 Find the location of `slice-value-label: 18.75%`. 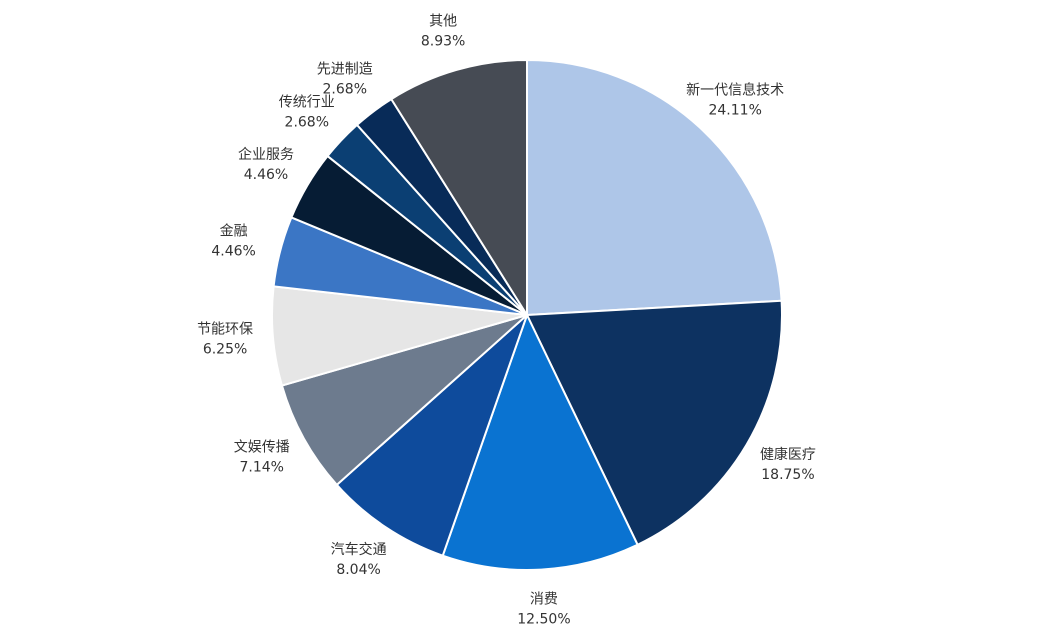

slice-value-label: 18.75% is located at coordinates (787, 475).